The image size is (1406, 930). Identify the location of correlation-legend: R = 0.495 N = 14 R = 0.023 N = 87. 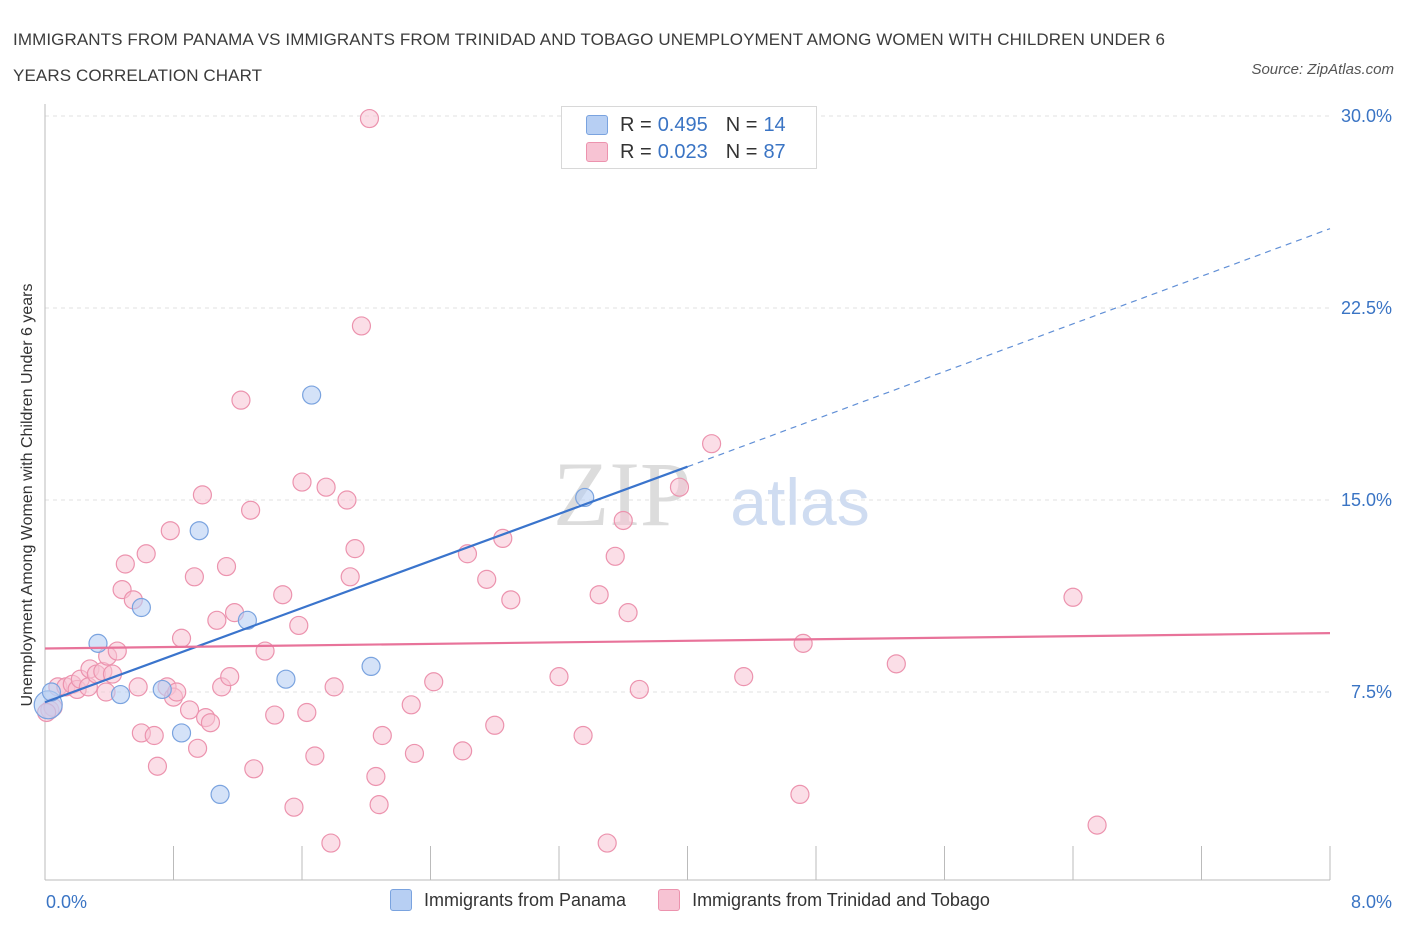
(689, 137).